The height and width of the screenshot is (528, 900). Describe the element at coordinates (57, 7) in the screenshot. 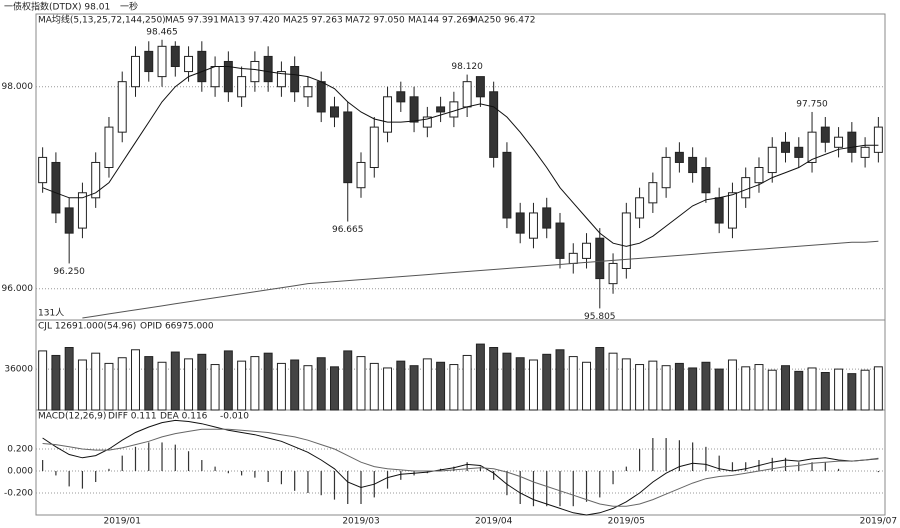

I see `header-title: 一债权指数(DTDX) 98.01` at that location.